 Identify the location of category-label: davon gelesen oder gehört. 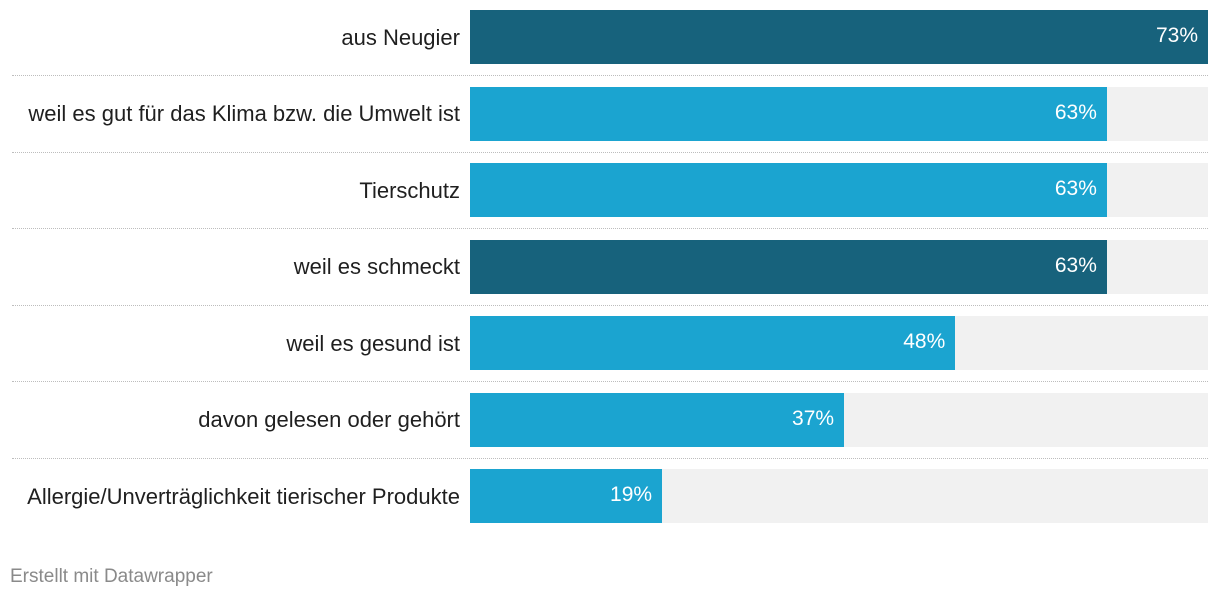
(329, 419).